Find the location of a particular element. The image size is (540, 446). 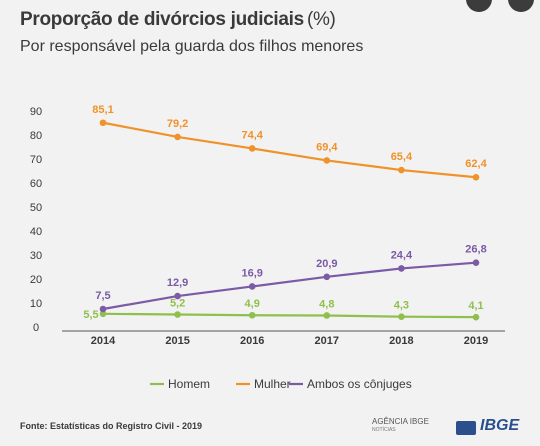

data-label: 79,2 is located at coordinates (177, 124).